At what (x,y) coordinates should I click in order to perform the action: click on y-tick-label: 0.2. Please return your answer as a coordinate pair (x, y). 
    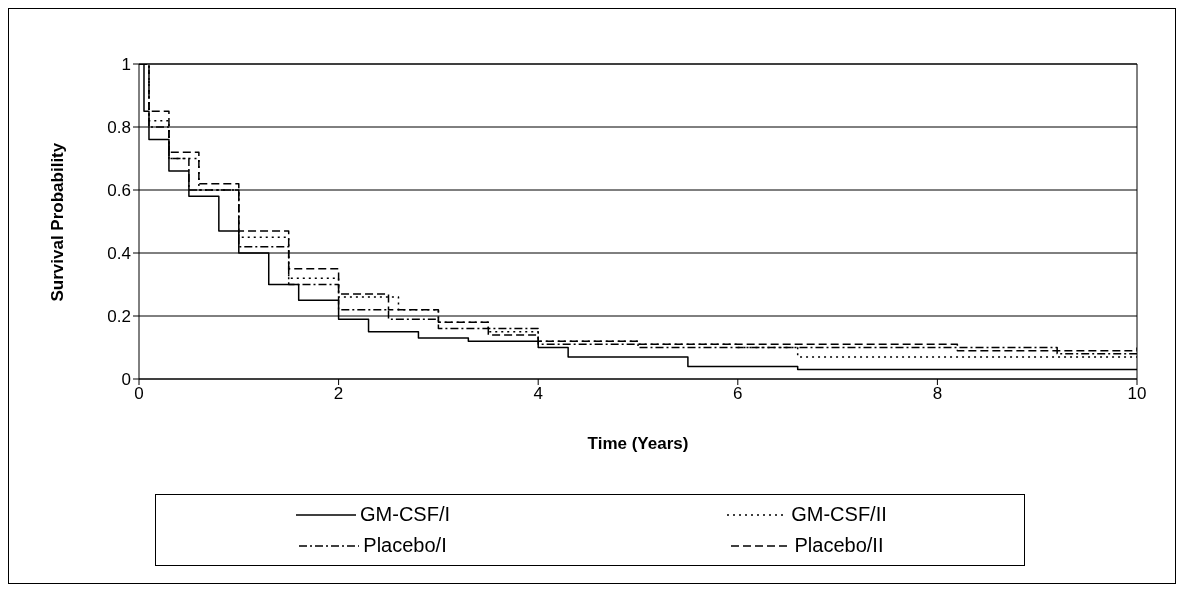
    Looking at the image, I should click on (119, 317).